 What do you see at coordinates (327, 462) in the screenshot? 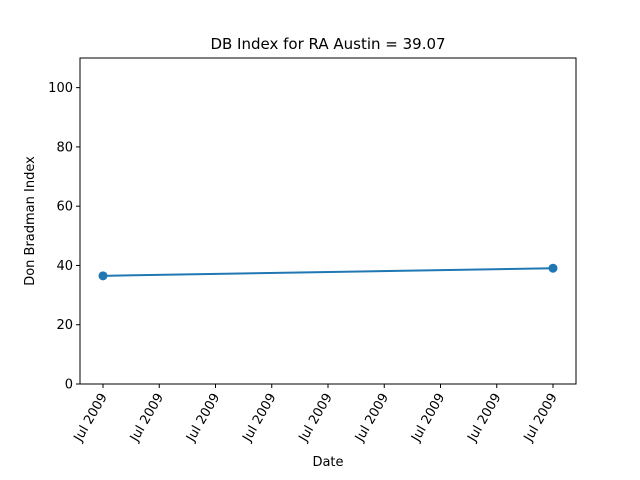
I see `x-axis-label: Date` at bounding box center [327, 462].